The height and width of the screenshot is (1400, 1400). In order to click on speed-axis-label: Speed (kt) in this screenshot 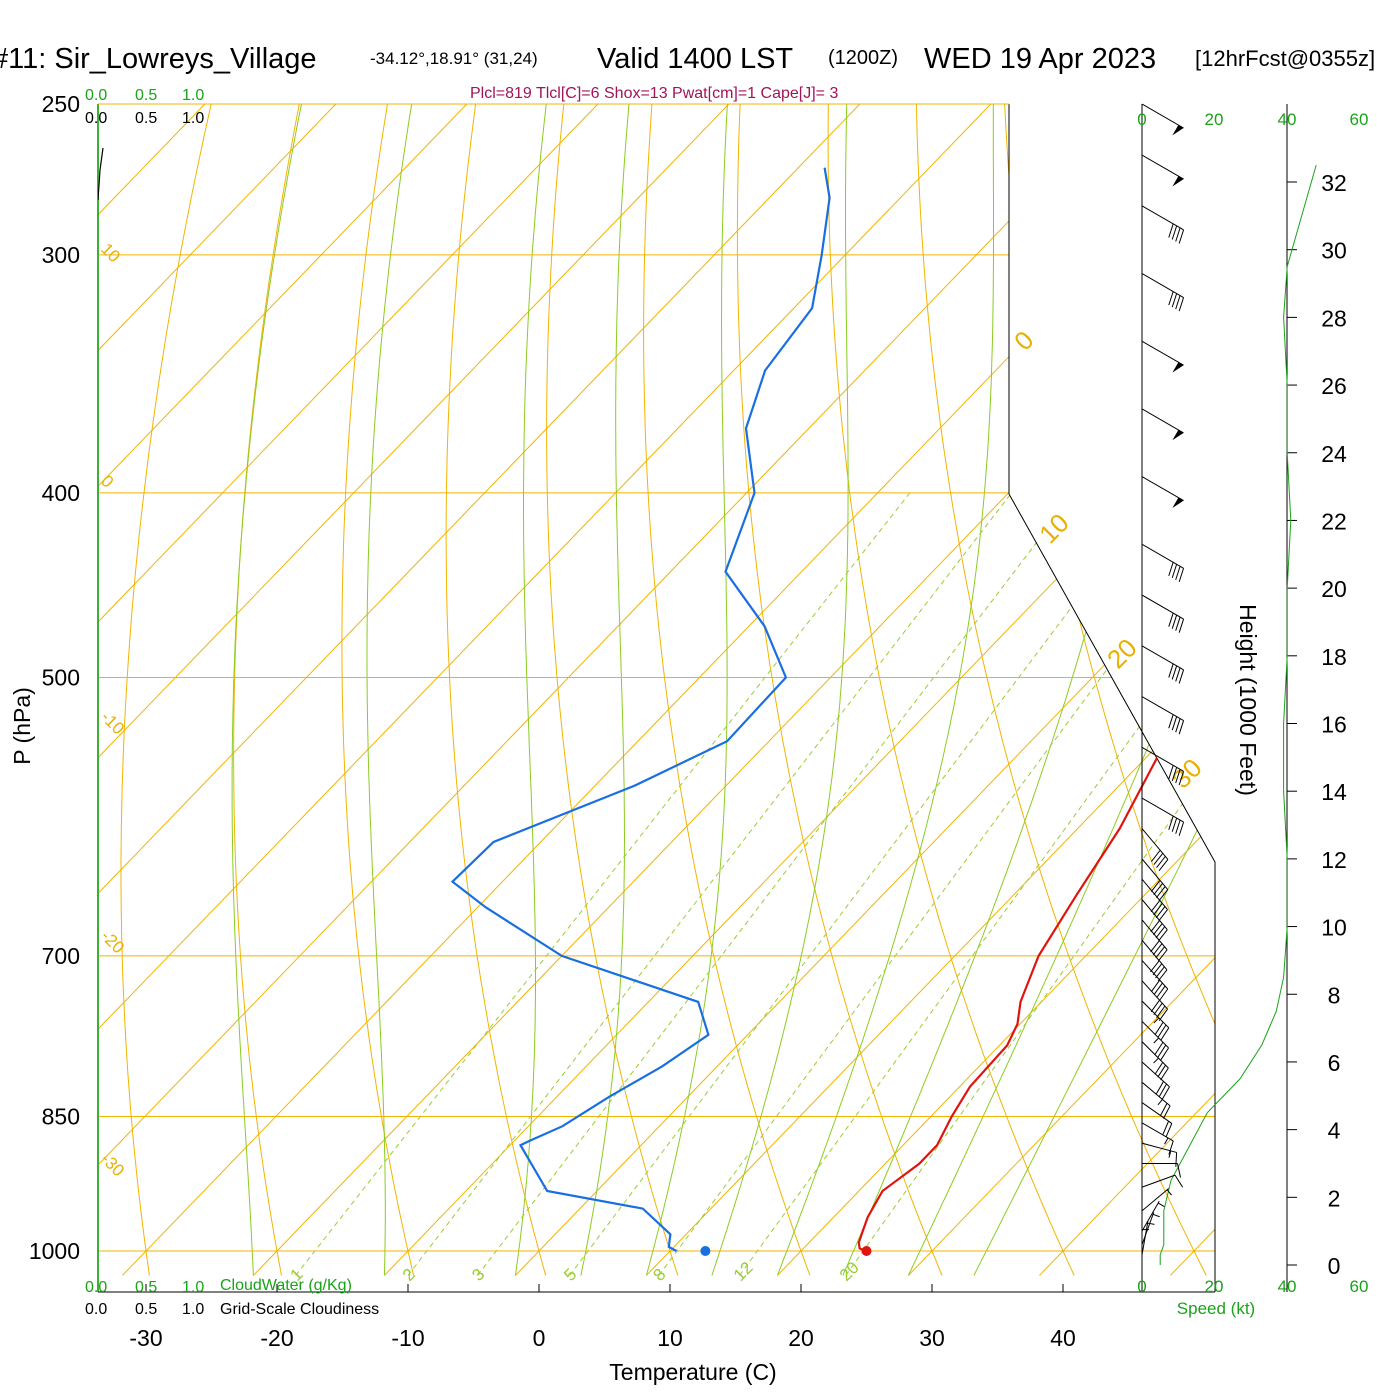, I will do `click(1216, 1308)`.